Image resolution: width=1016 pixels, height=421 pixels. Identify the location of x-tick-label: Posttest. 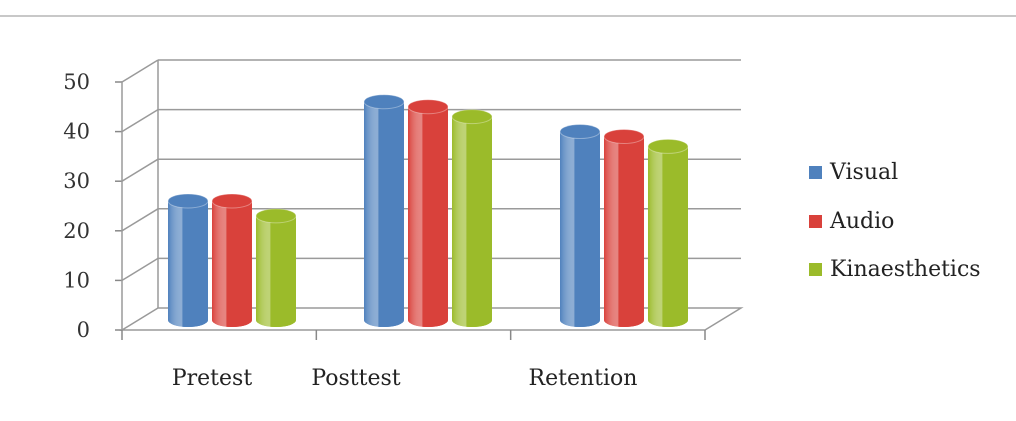
(355, 378).